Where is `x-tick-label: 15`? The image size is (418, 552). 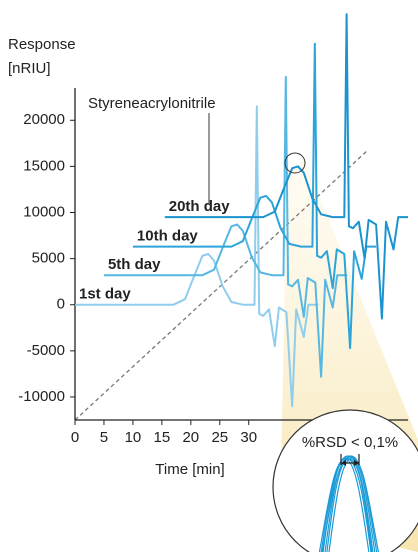 x-tick-label: 15 is located at coordinates (162, 437).